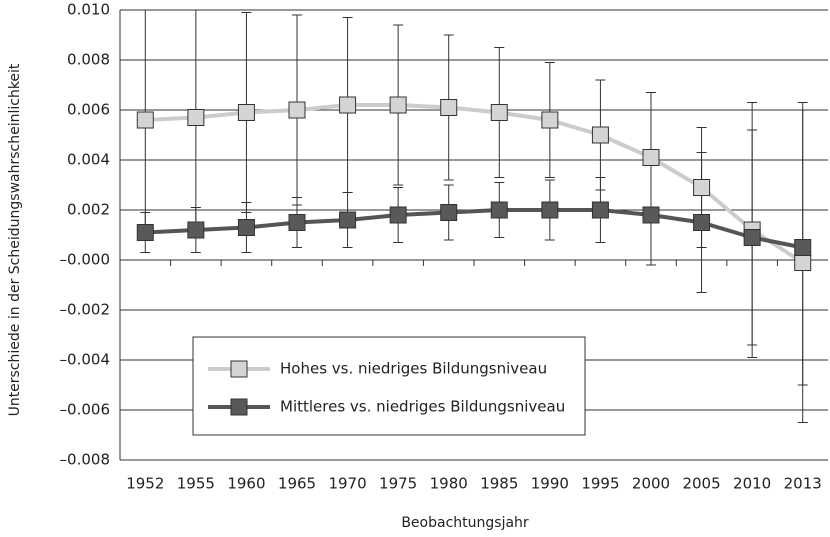 This screenshot has height=537, width=830. Describe the element at coordinates (85, 260) in the screenshot. I see `y-tick-label: –0.000` at that location.